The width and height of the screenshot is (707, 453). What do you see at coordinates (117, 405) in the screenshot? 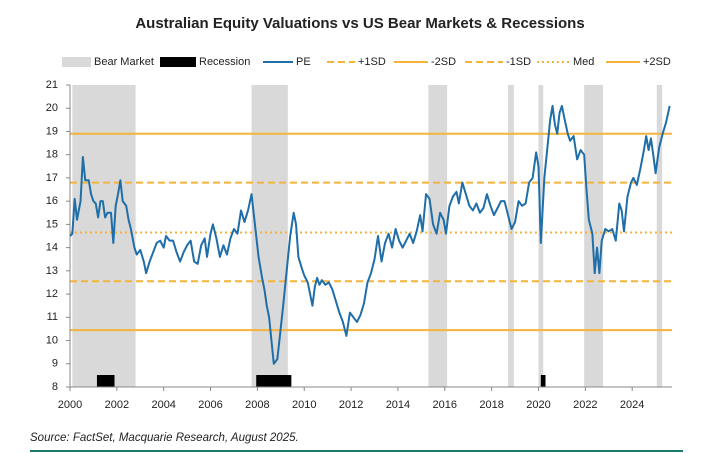
I see `x-tick-label: 2002` at bounding box center [117, 405].